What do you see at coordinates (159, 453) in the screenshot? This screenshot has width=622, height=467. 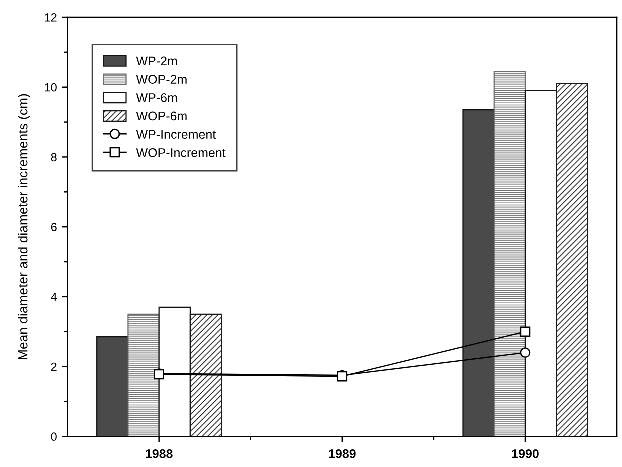 I see `x-tick-label: 1988` at bounding box center [159, 453].